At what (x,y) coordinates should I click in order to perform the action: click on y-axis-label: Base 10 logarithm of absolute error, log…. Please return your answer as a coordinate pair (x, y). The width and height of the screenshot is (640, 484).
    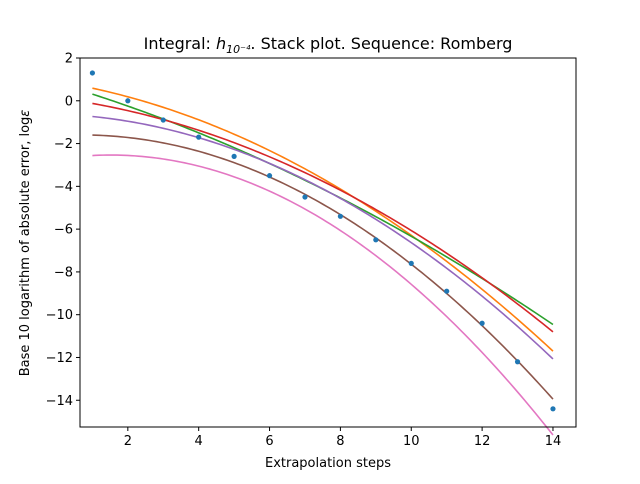
    Looking at the image, I should click on (25, 243).